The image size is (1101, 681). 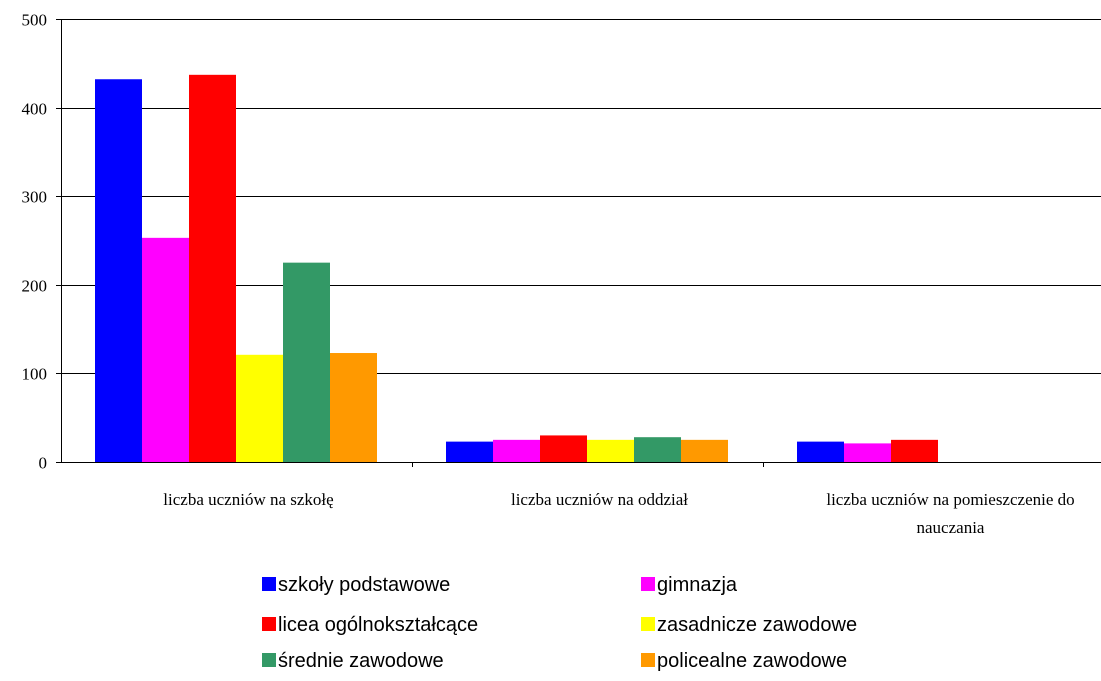 I want to click on y-tick-label: 0, so click(x=43, y=463).